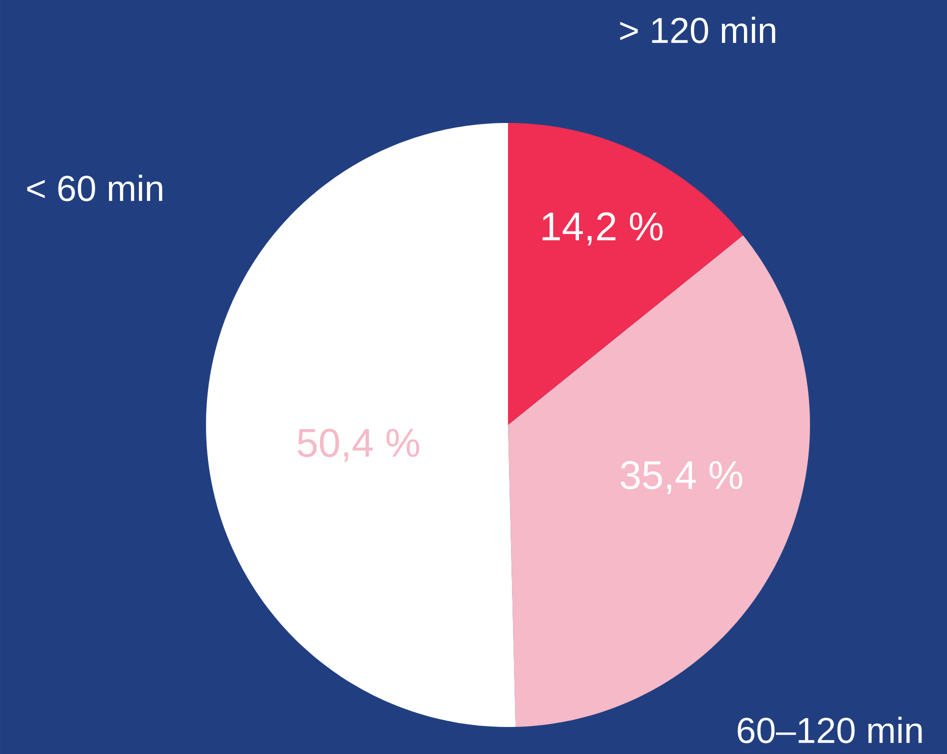 Image resolution: width=947 pixels, height=754 pixels. Describe the element at coordinates (359, 445) in the screenshot. I see `data-label: 50,4 %` at that location.